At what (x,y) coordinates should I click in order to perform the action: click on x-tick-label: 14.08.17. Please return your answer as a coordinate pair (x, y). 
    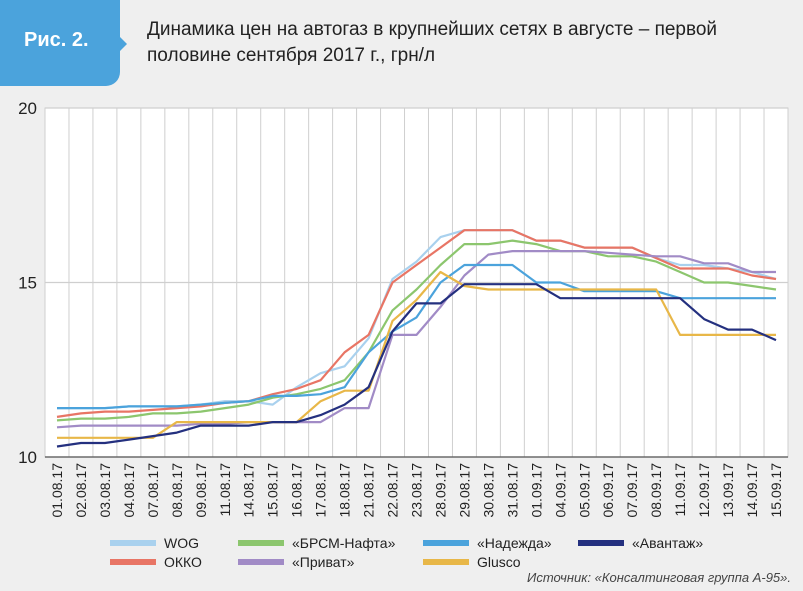
    Looking at the image, I should click on (249, 490).